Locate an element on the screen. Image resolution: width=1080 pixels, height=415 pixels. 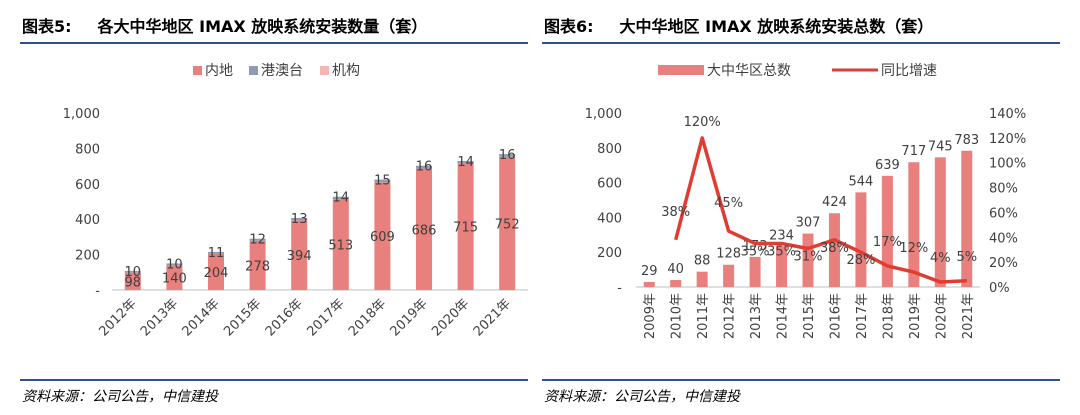
y-left-tick-label: 200 is located at coordinates (609, 253).